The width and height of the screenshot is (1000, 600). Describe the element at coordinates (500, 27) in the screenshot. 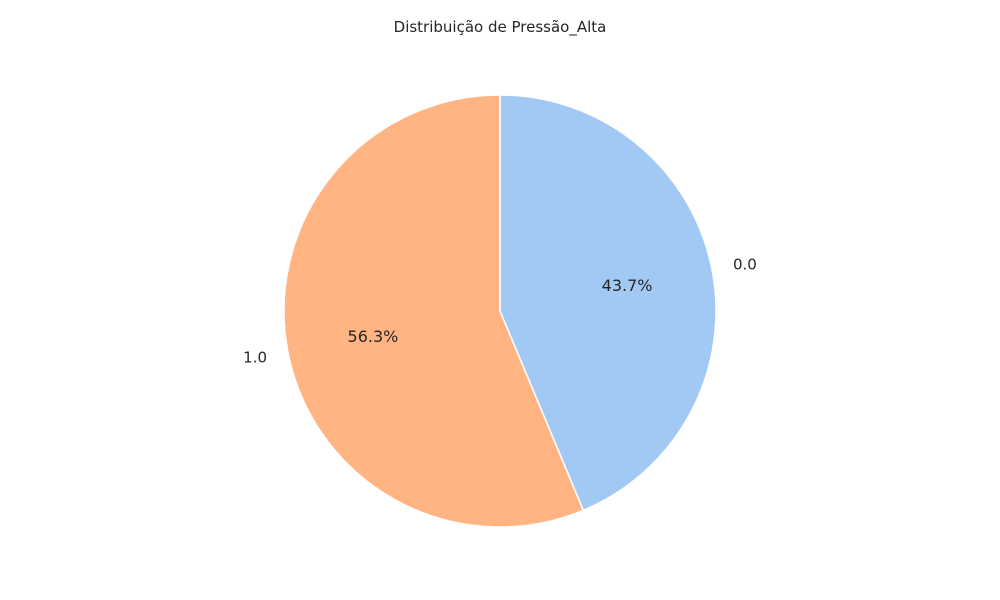

I see `chart-title: Distribuição de Pressão_Alta` at that location.